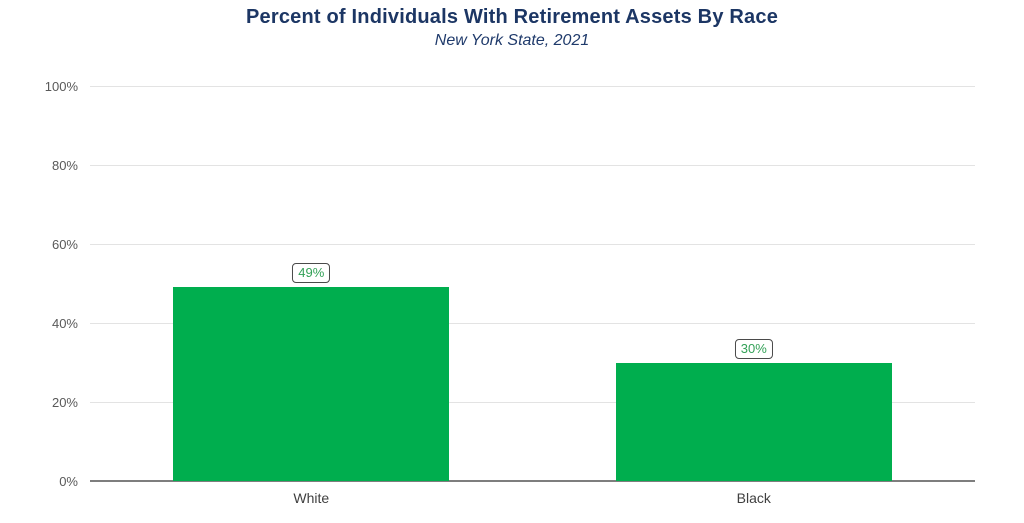  Describe the element at coordinates (64, 165) in the screenshot. I see `y-axis-tick-label: 80%` at that location.